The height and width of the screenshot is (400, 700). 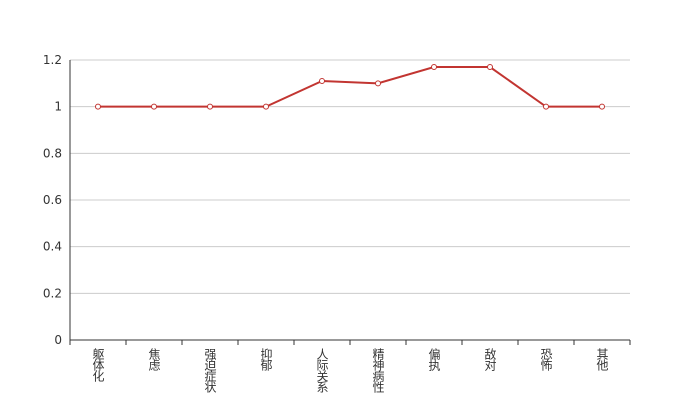 What do you see at coordinates (210, 370) in the screenshot?
I see `x-tick-label: 强迫症状` at bounding box center [210, 370].